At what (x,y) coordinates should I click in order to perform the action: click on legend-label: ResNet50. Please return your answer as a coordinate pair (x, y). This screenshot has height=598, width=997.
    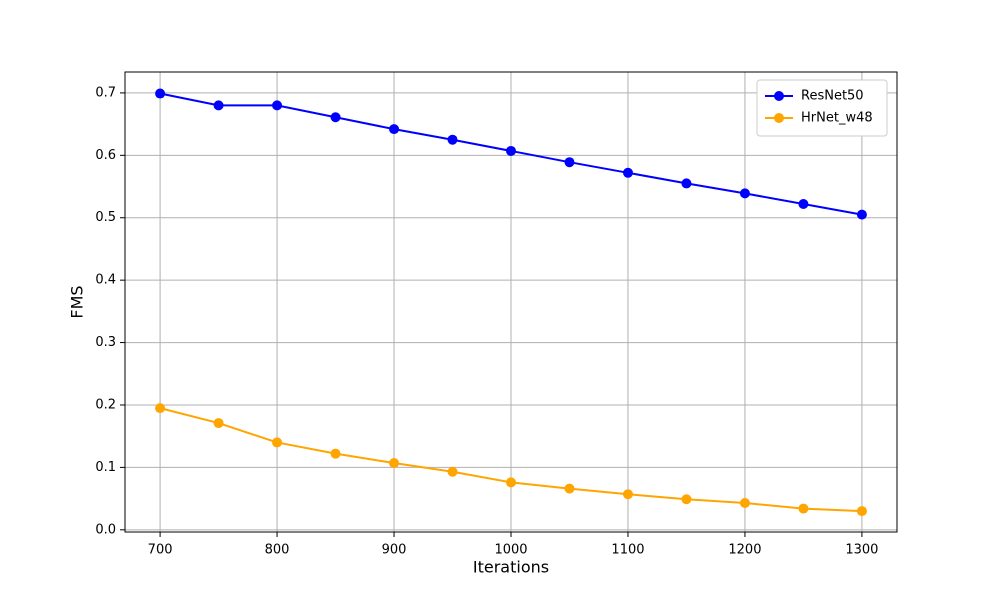
    Looking at the image, I should click on (832, 96).